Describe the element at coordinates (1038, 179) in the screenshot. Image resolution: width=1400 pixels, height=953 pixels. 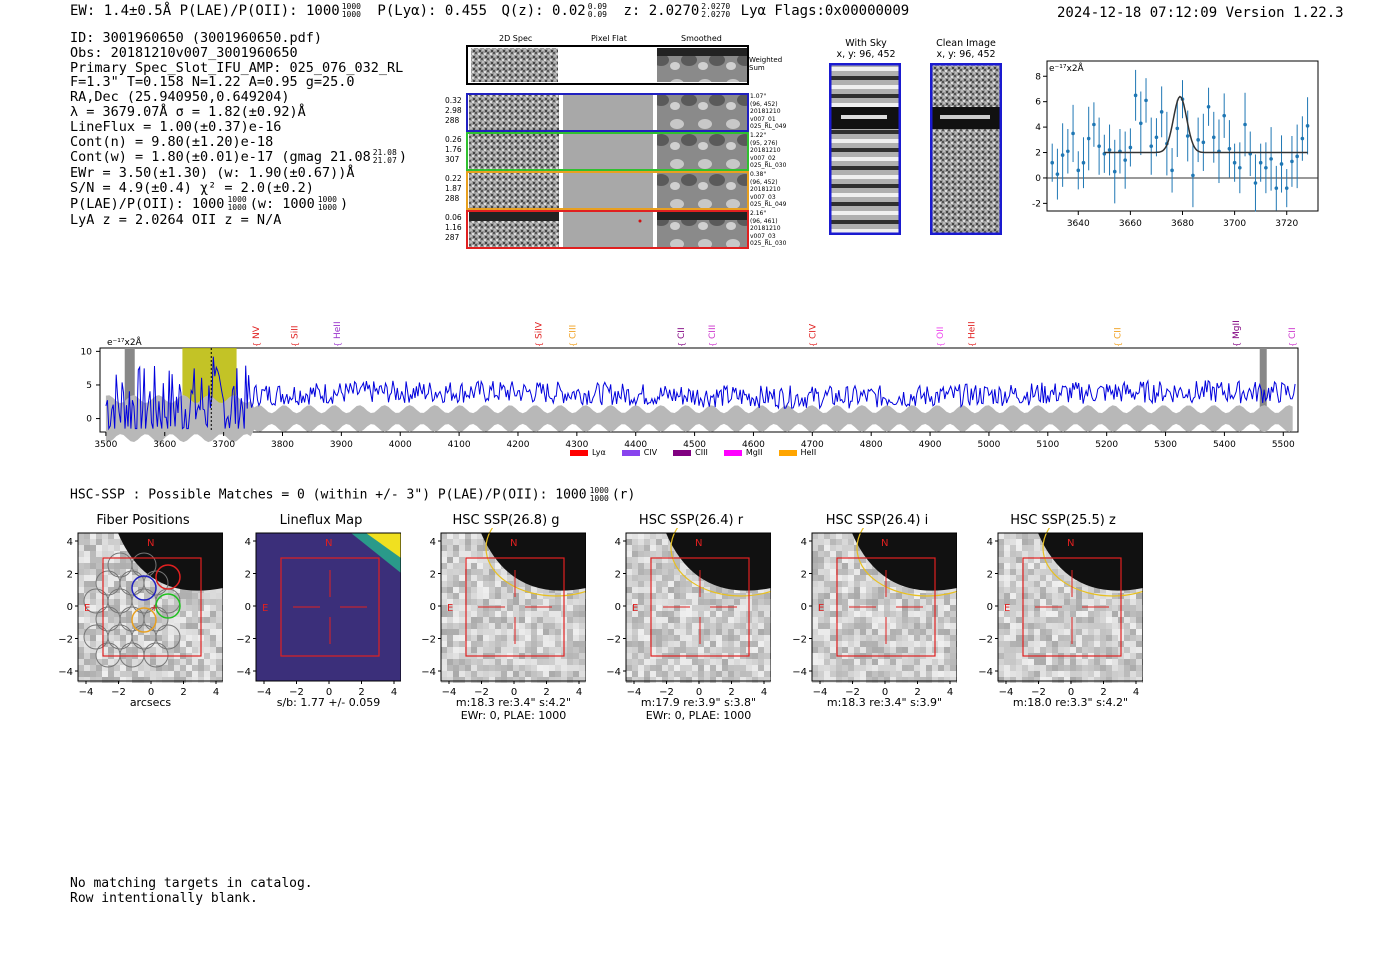
I see `zoom-ytick: 0` at that location.